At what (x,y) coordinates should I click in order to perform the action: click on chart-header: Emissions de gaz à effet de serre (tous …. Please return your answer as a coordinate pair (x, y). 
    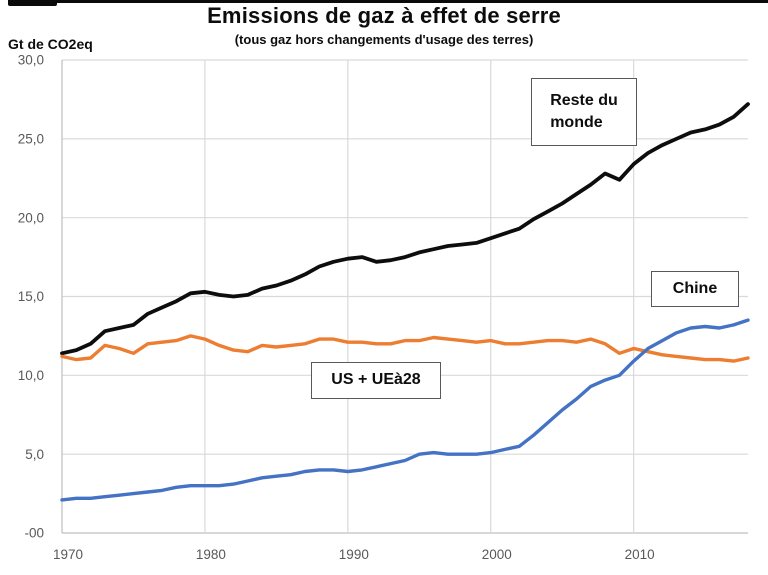
    Looking at the image, I should click on (384, 24).